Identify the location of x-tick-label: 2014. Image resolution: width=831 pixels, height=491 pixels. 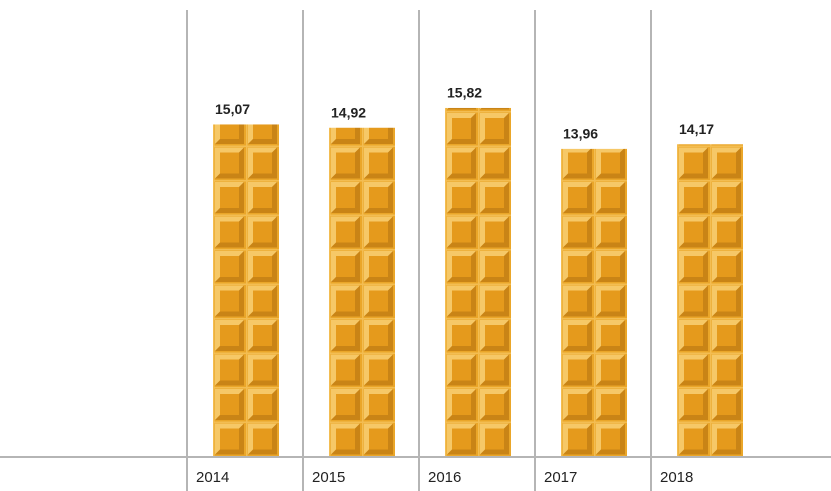
(212, 477).